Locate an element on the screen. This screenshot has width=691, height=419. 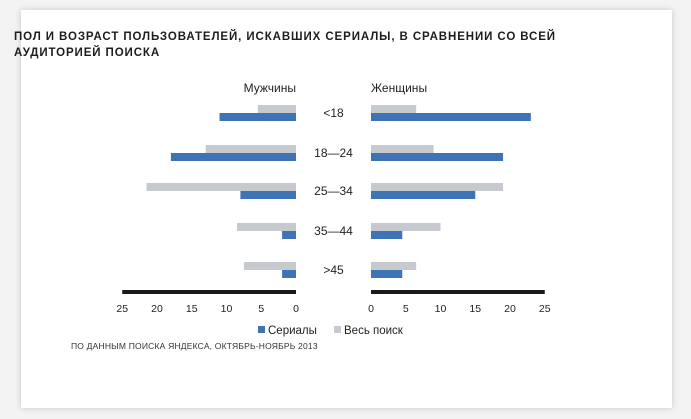
category-label-1: 18—24 is located at coordinates (333, 153).